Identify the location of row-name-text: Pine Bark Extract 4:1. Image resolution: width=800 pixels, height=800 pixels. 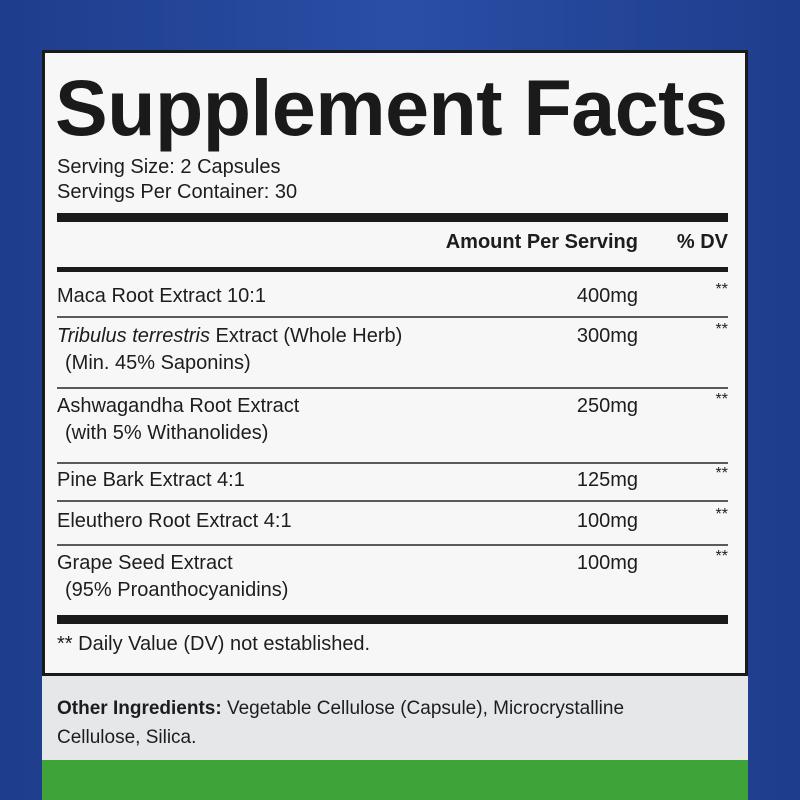
(151, 480).